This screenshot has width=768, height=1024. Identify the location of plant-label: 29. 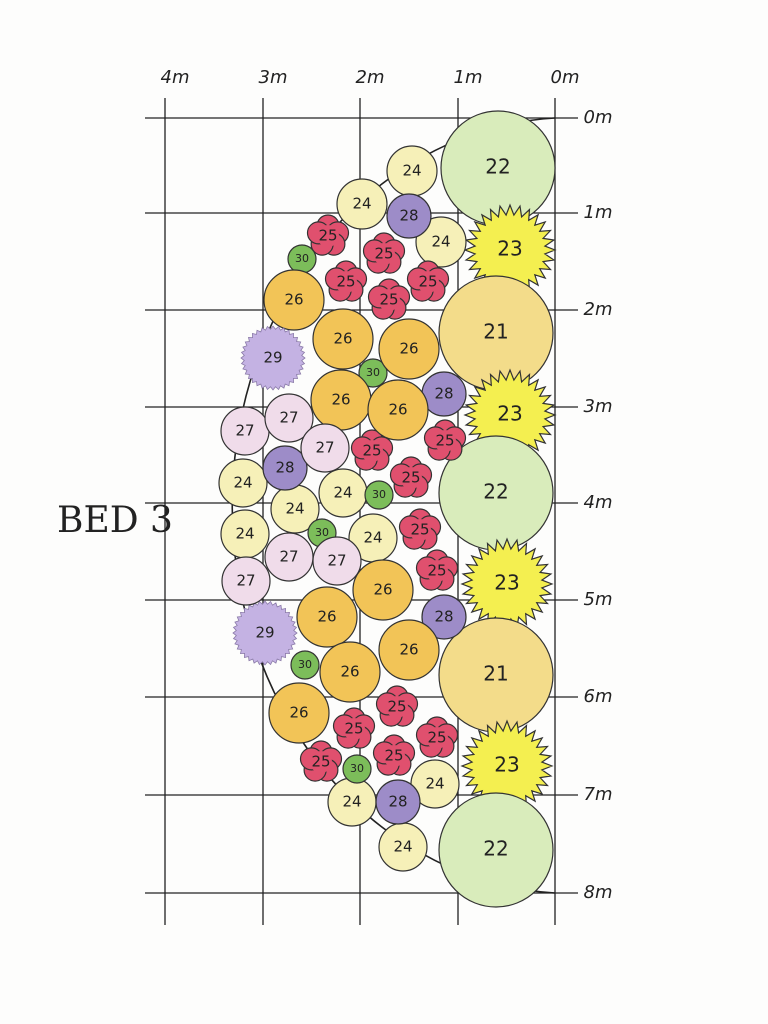
(272, 358).